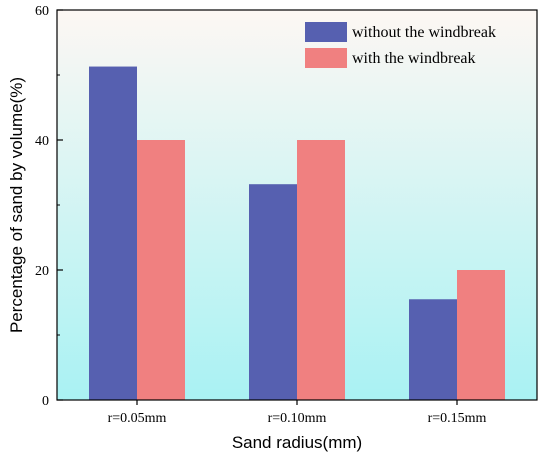  Describe the element at coordinates (42, 11) in the screenshot. I see `y-tick-label: 60` at that location.